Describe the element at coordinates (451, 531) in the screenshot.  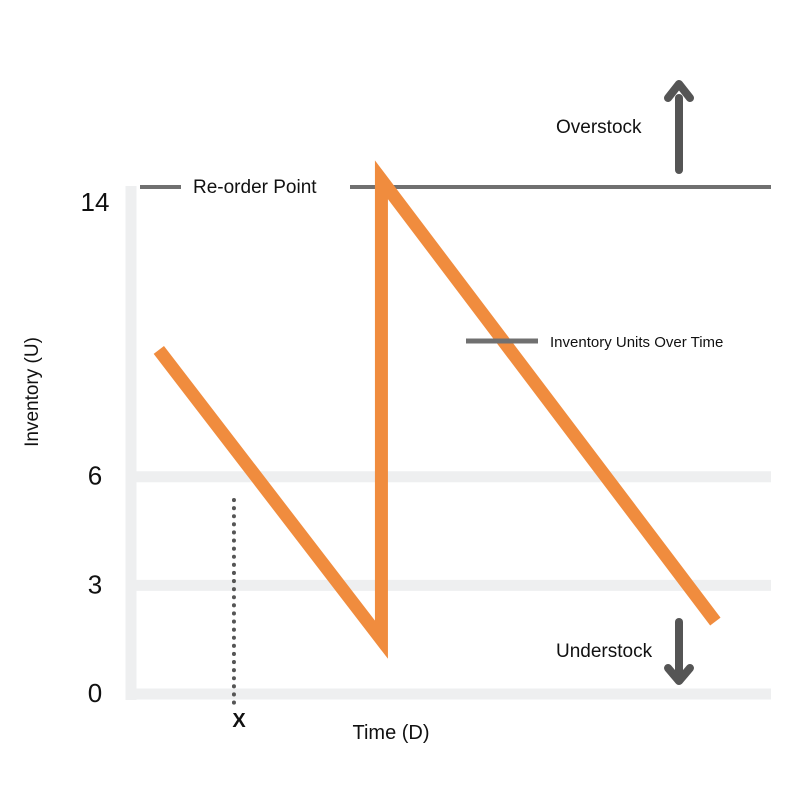
I see `grid-lines` at that location.